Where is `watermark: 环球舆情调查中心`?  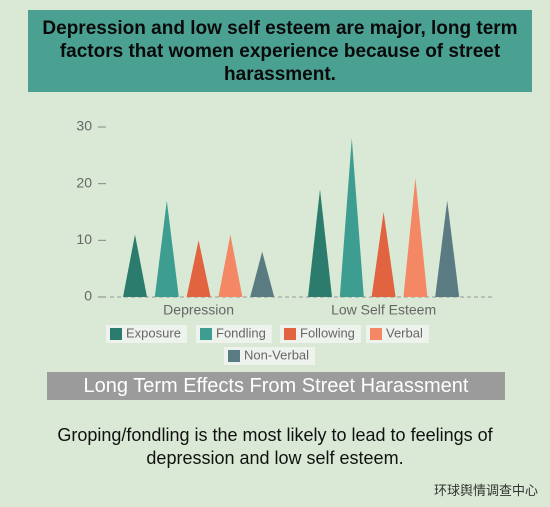 watermark: 环球舆情调查中心 is located at coordinates (485, 490).